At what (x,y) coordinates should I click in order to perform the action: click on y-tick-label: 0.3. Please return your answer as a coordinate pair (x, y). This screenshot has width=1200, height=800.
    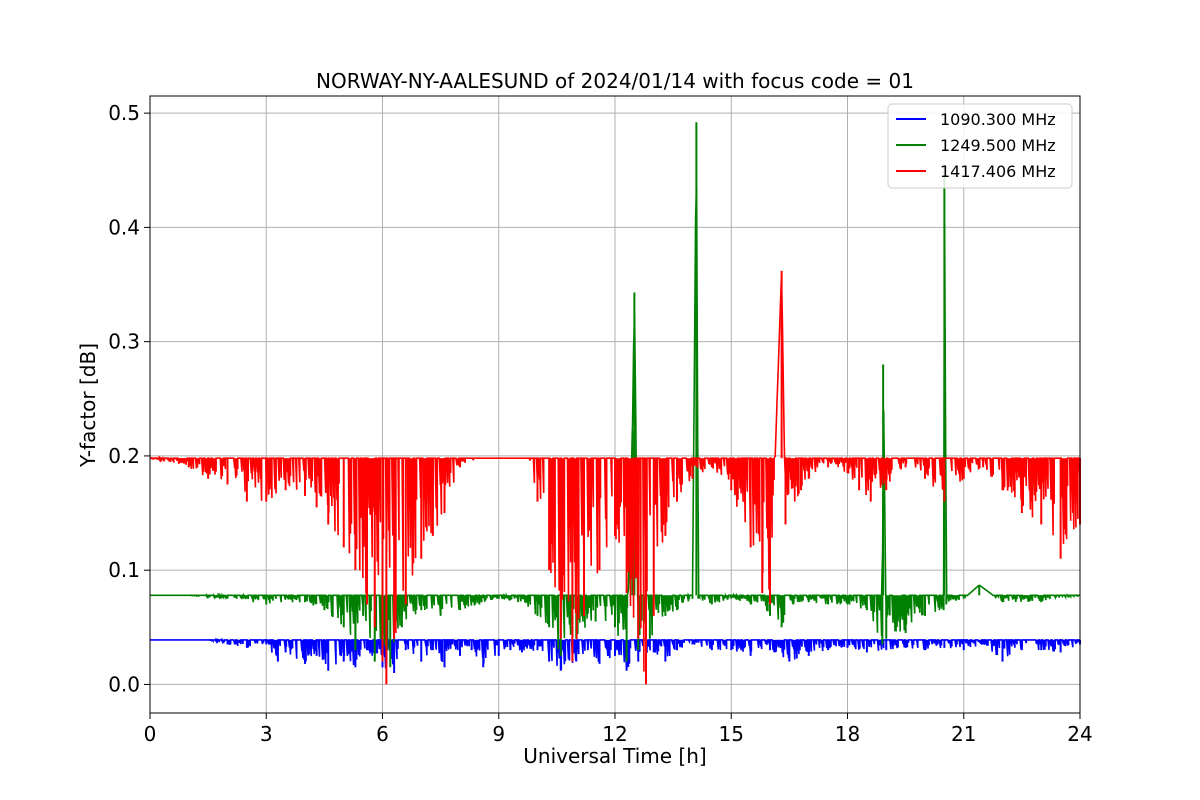
    Looking at the image, I should click on (124, 342).